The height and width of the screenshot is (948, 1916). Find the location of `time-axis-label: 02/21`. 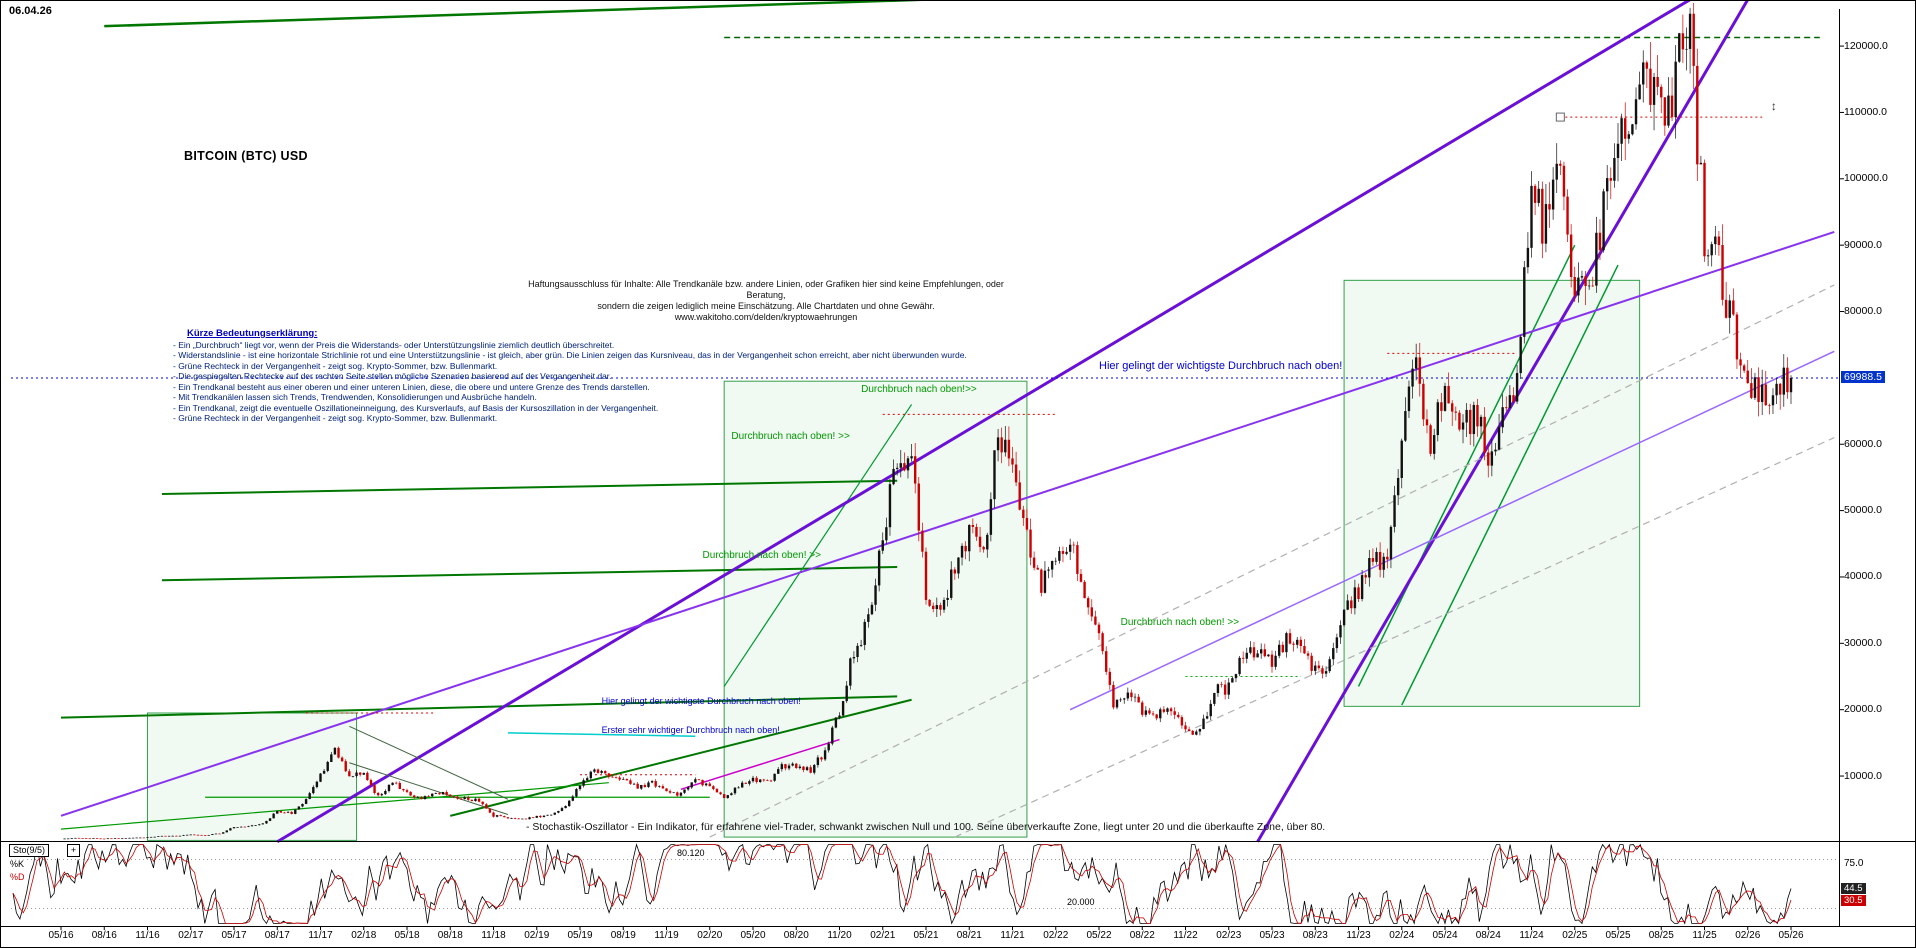

time-axis-label: 02/21 is located at coordinates (883, 935).